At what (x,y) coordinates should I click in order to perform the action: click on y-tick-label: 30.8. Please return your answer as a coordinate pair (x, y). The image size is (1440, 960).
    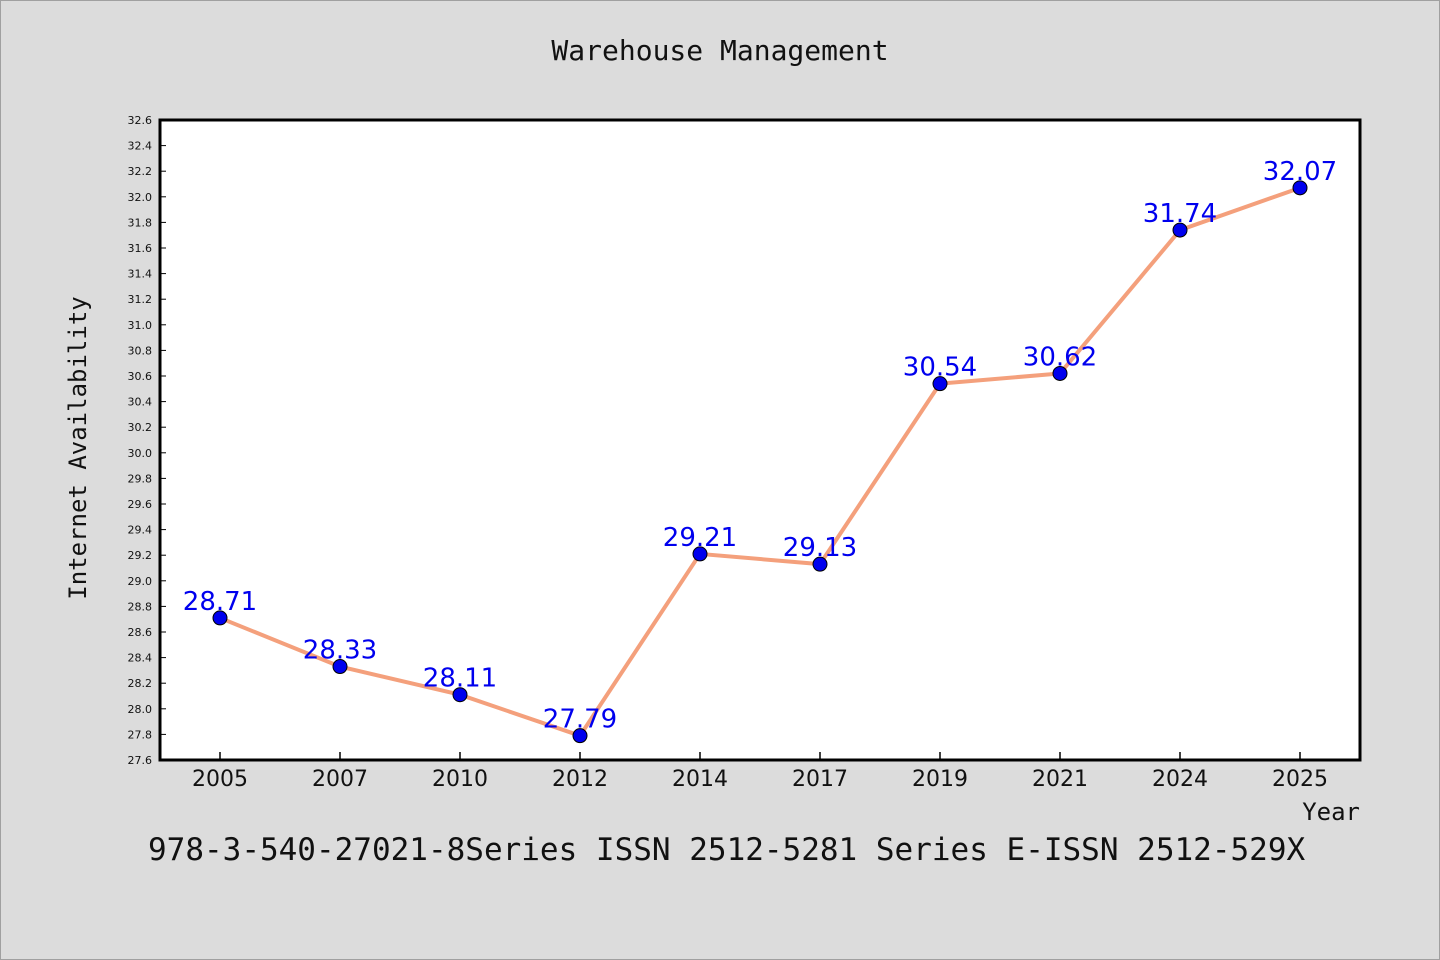
    Looking at the image, I should click on (140, 350).